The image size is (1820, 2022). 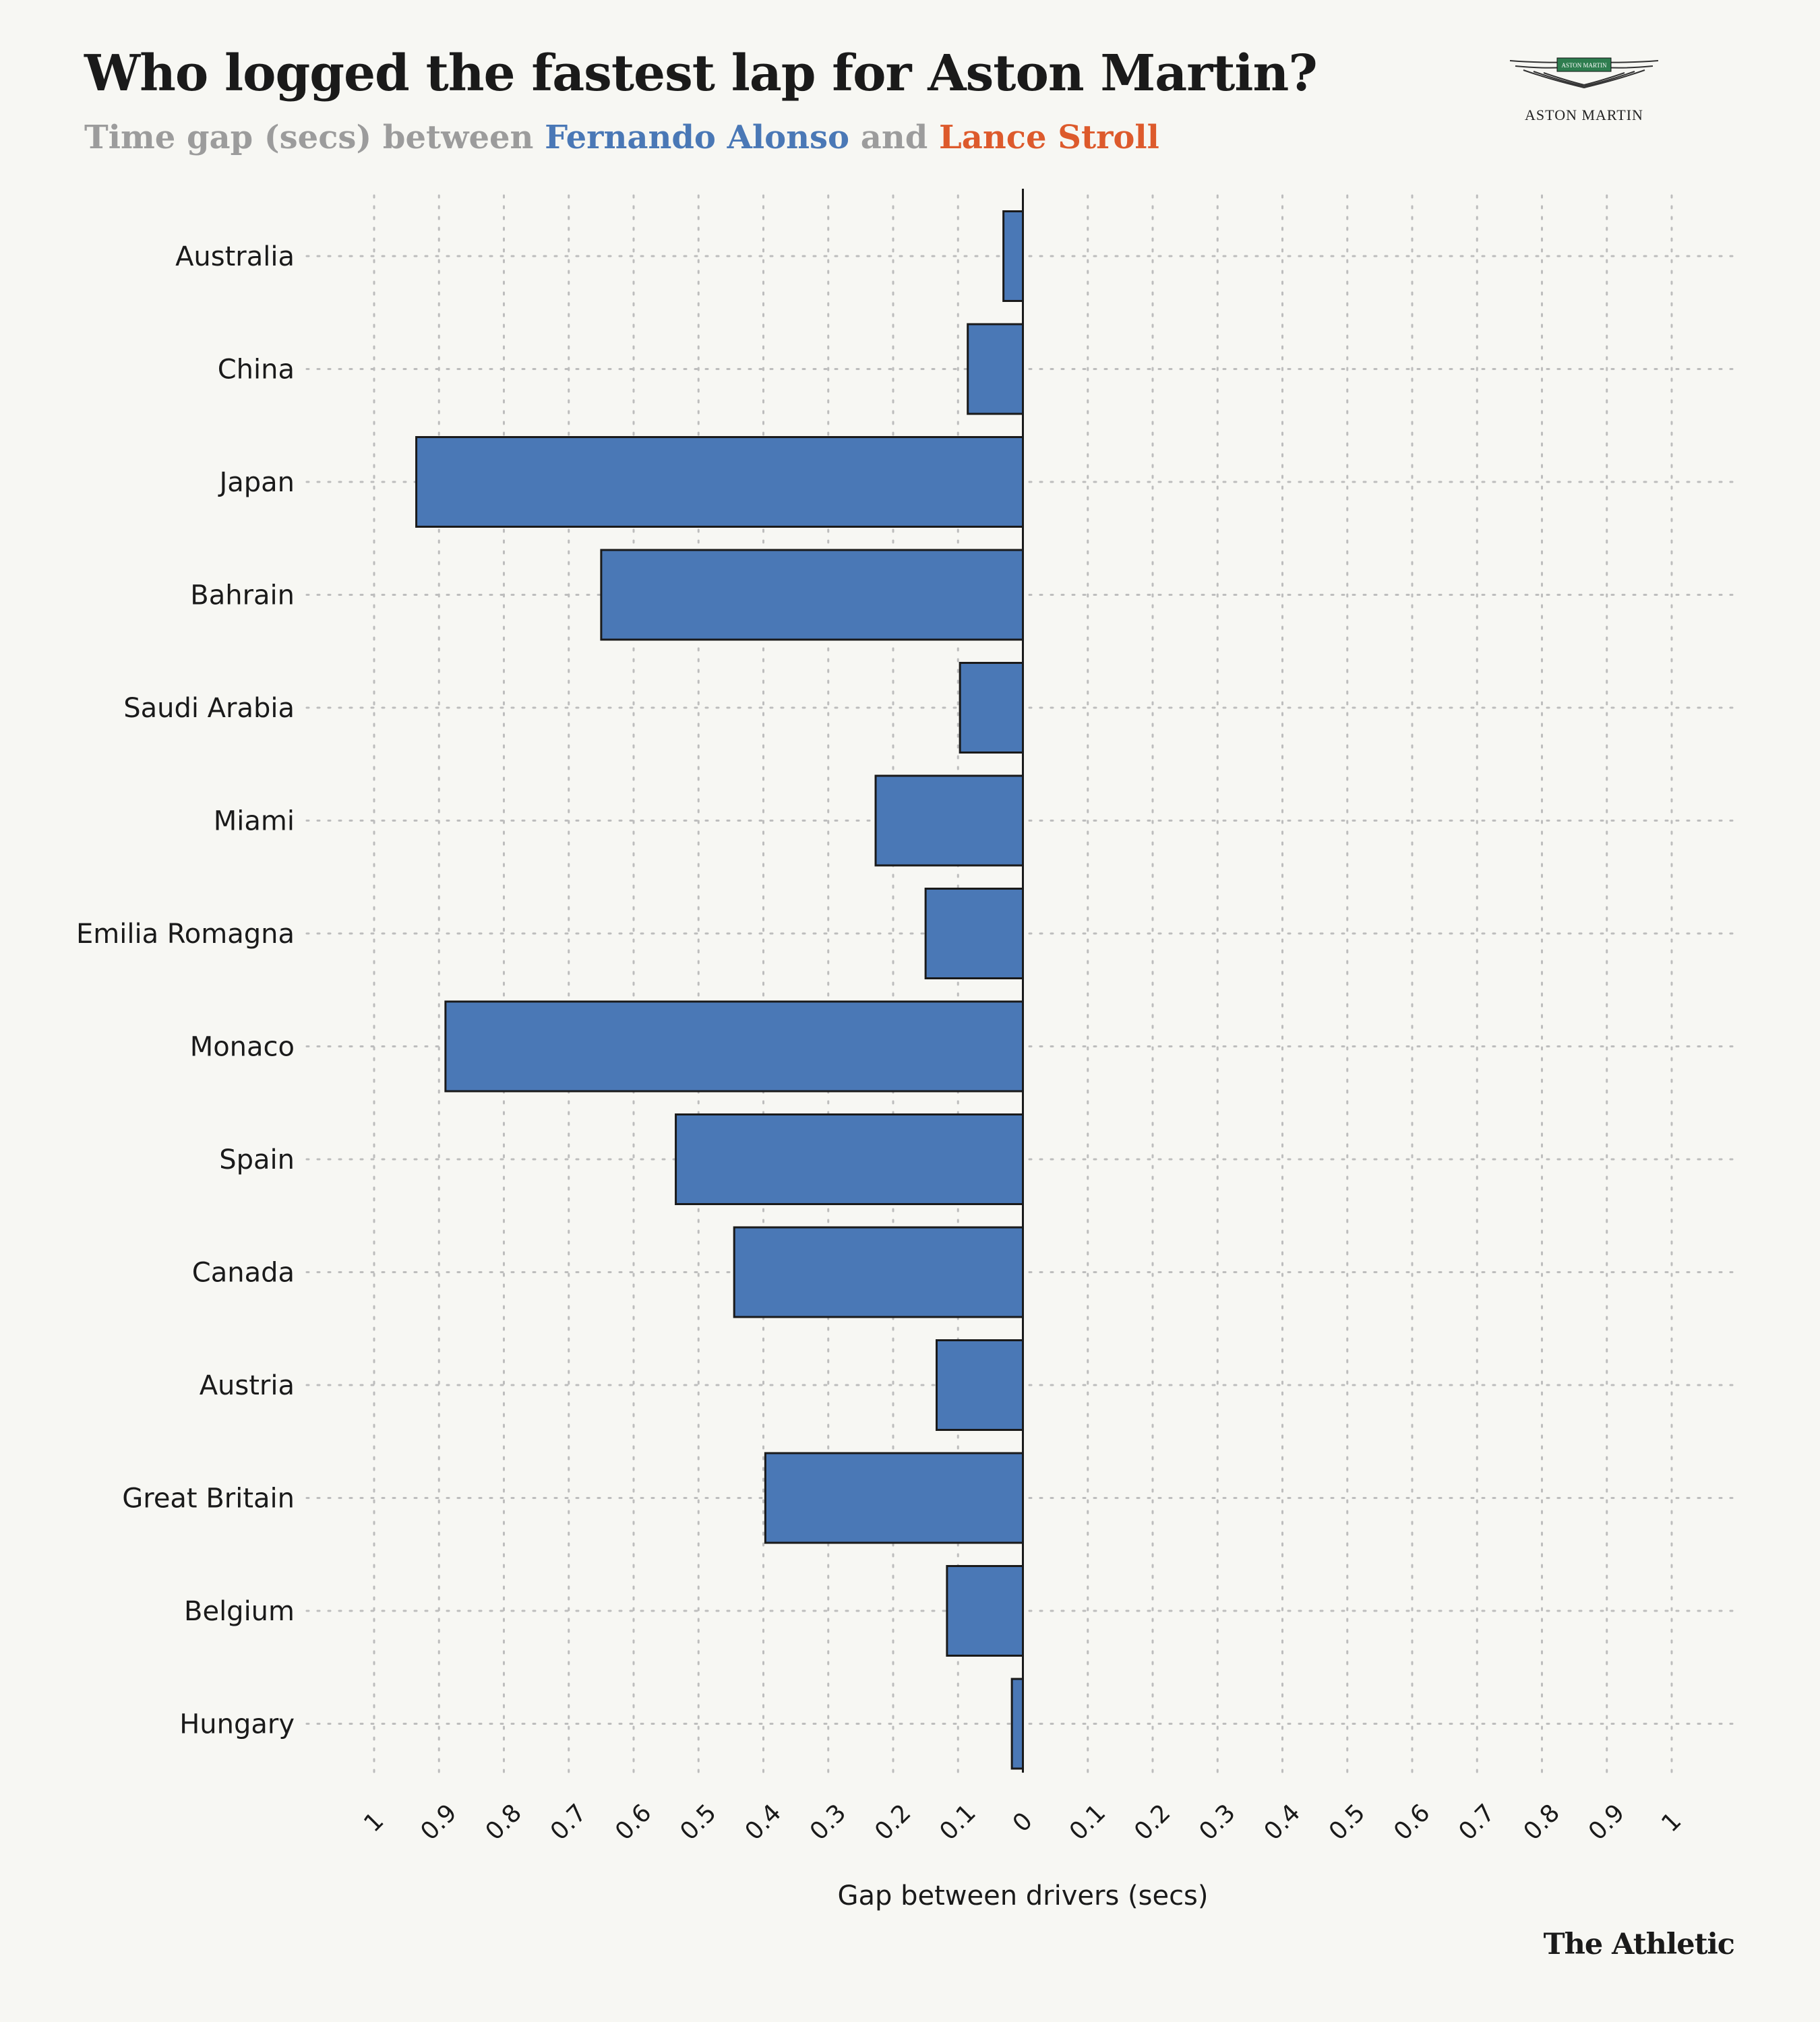 What do you see at coordinates (247, 1386) in the screenshot?
I see `category-label: Austria` at bounding box center [247, 1386].